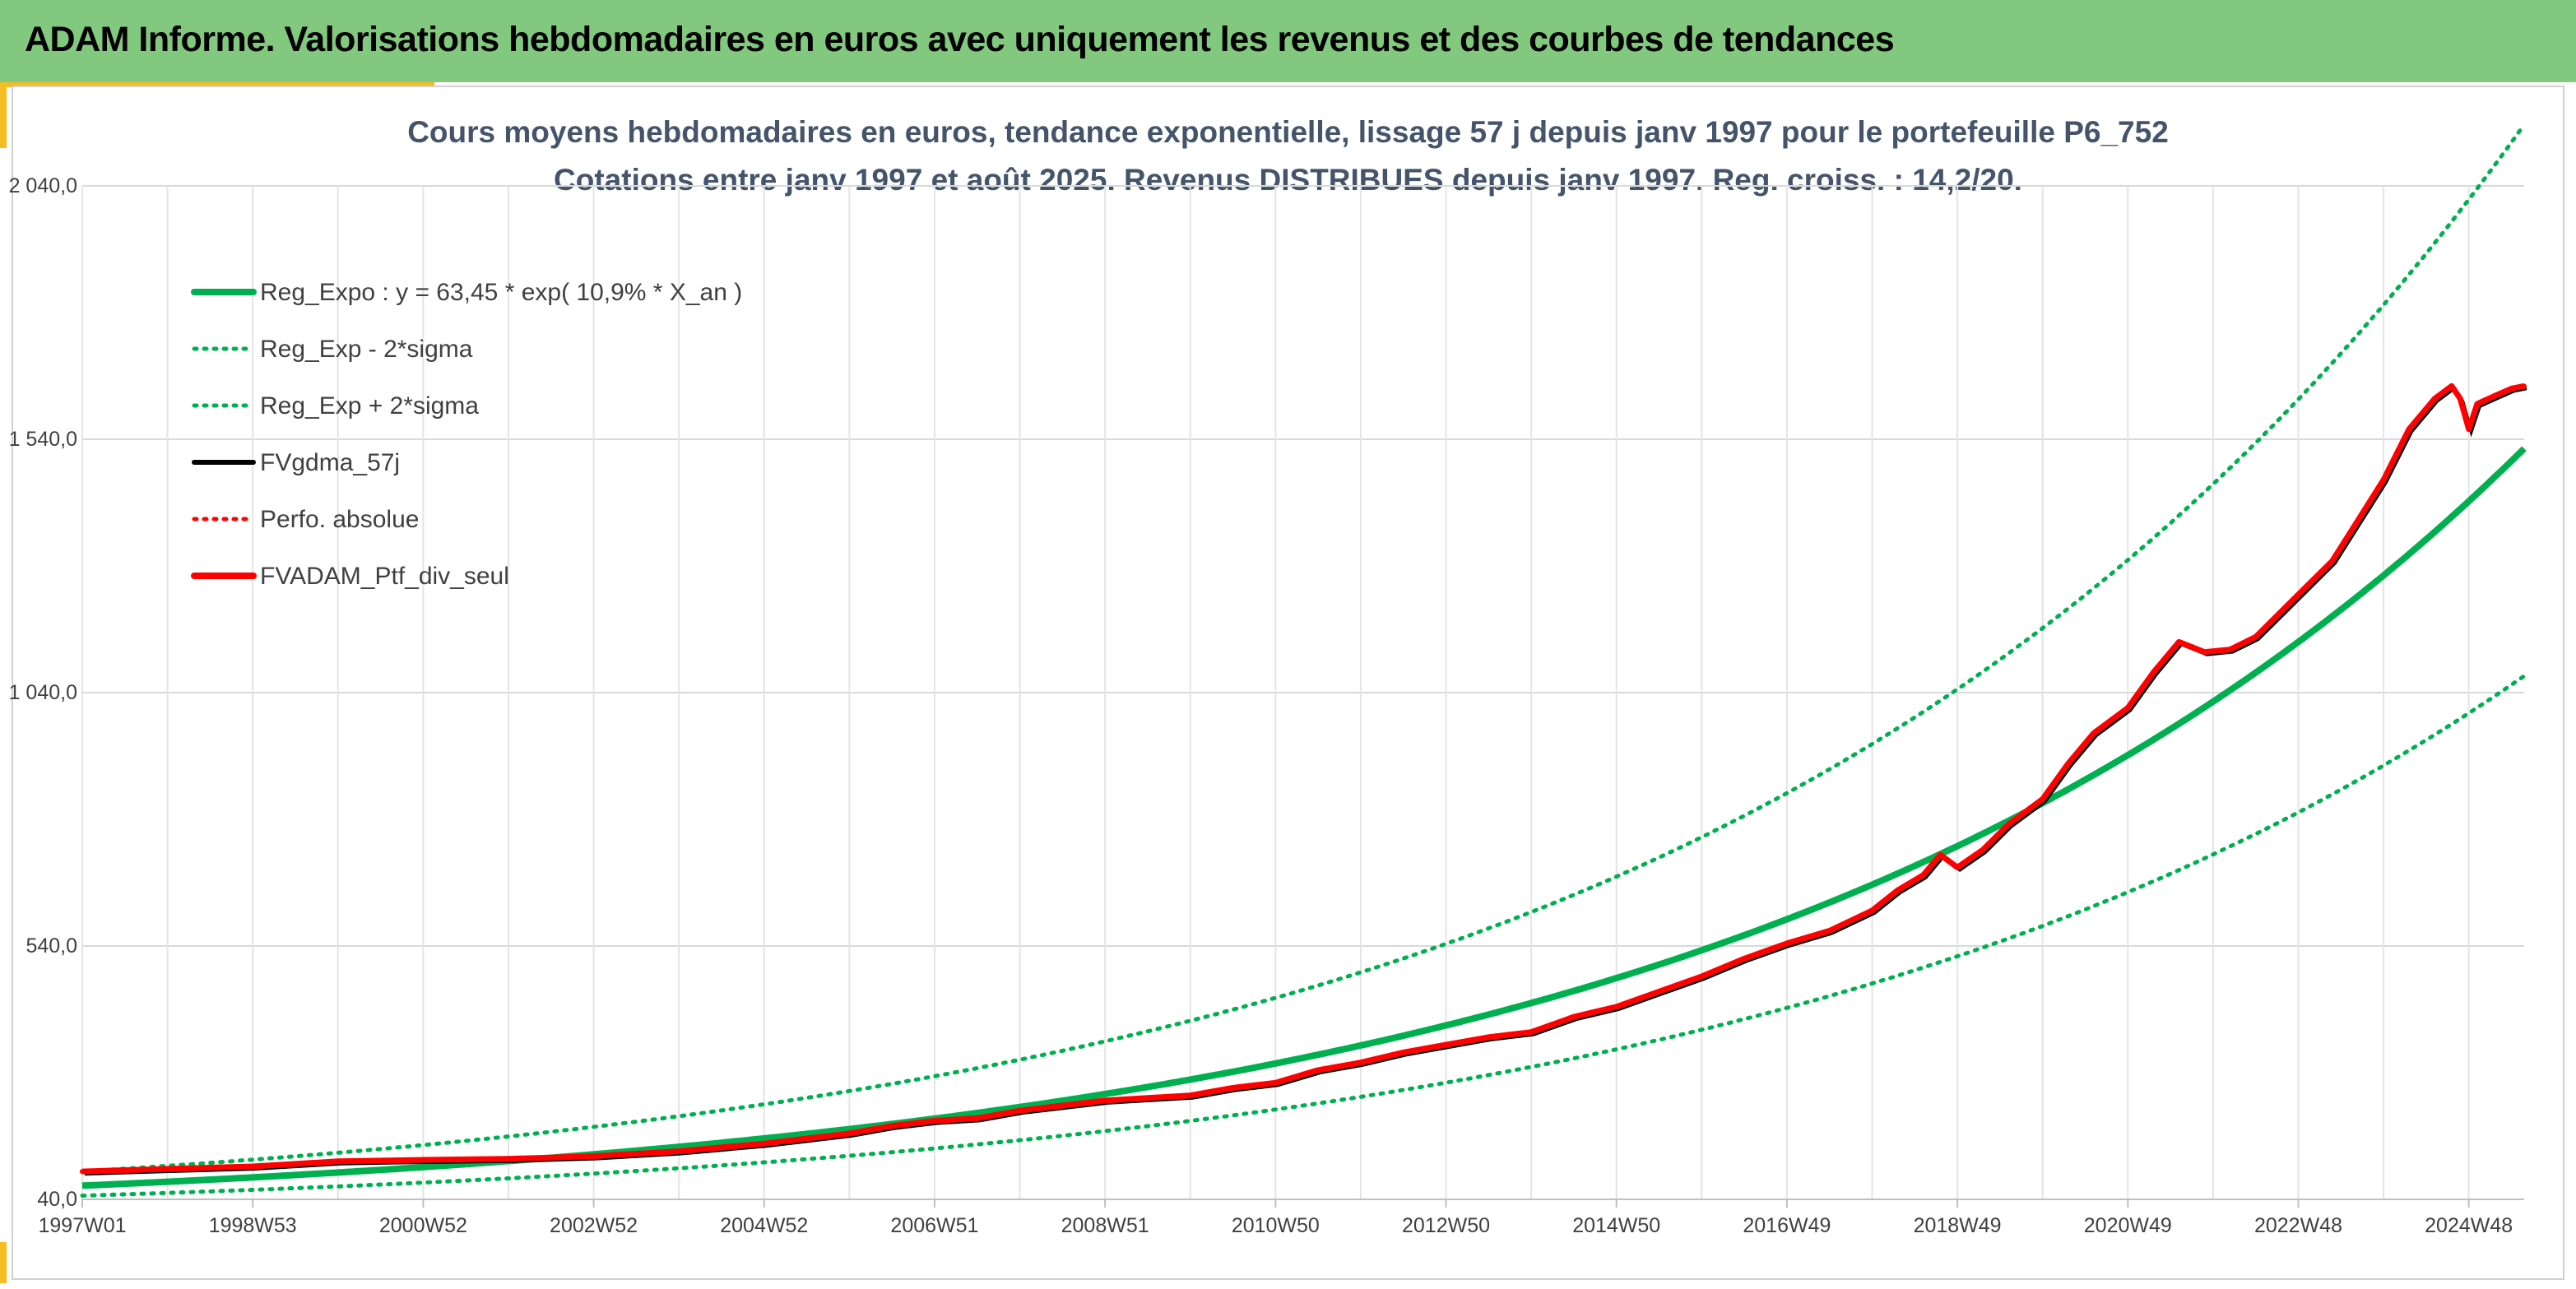  What do you see at coordinates (43, 185) in the screenshot?
I see `y-tick-label: 2 040,0` at bounding box center [43, 185].